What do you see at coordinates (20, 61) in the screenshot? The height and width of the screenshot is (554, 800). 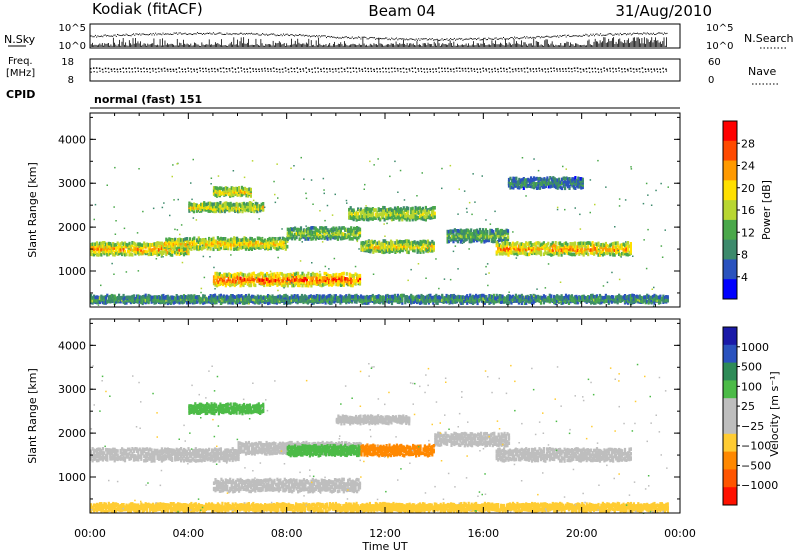 I see `freq-label-line1: Freq.` at bounding box center [20, 61].